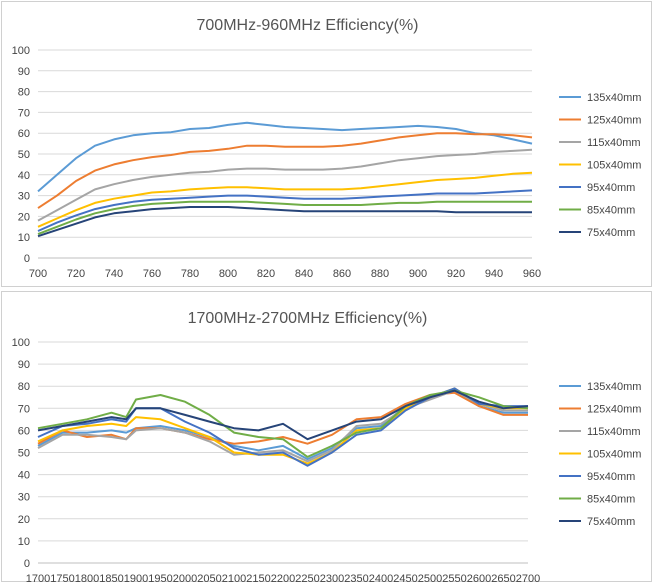 This screenshot has width=655, height=584. Describe the element at coordinates (611, 211) in the screenshot. I see `chart1-legend-label: 85x40mm` at that location.